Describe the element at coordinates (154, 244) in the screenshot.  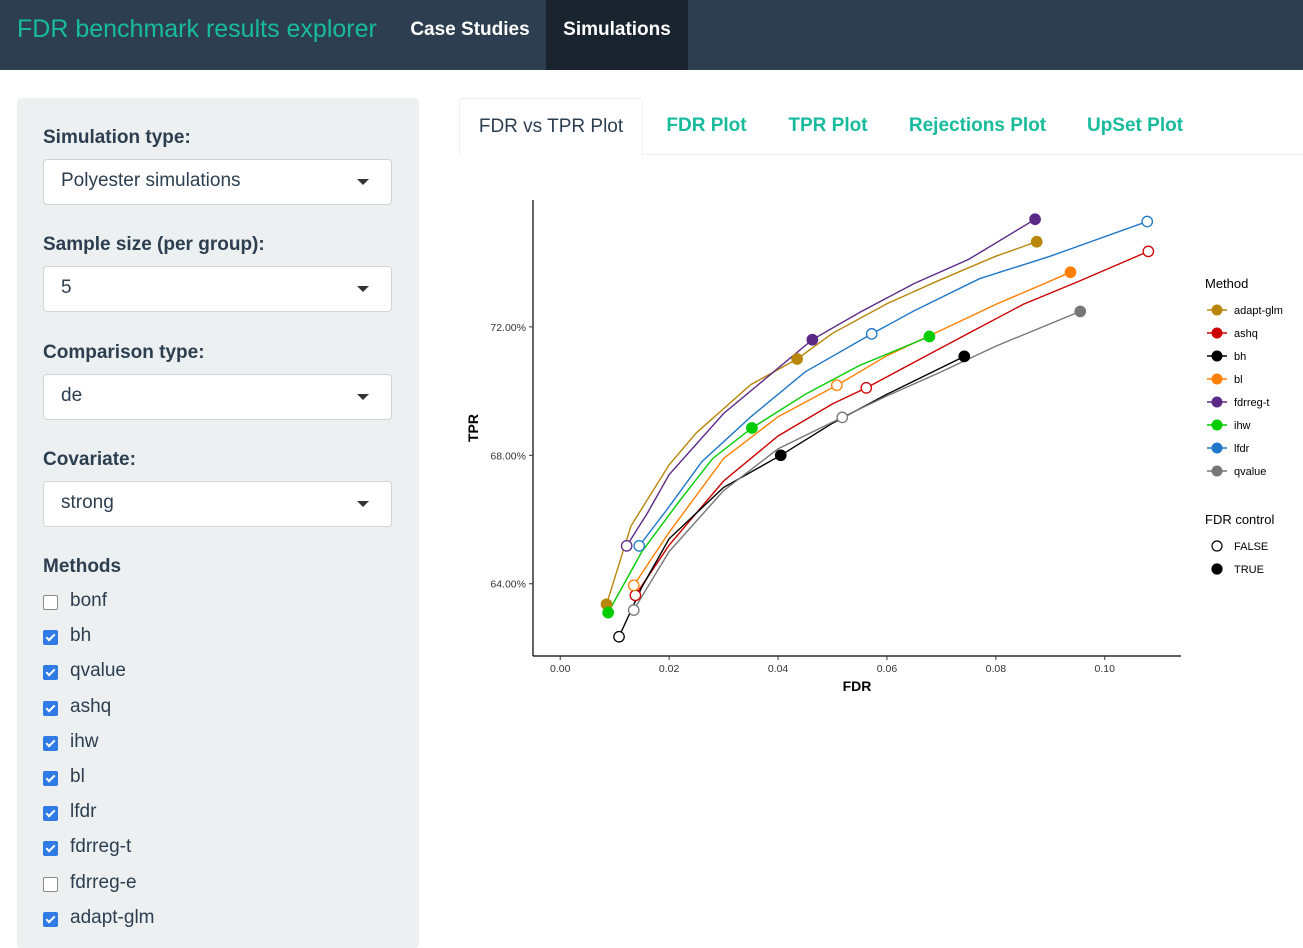
I see `sample-size-label: Sample size (per group):` at that location.